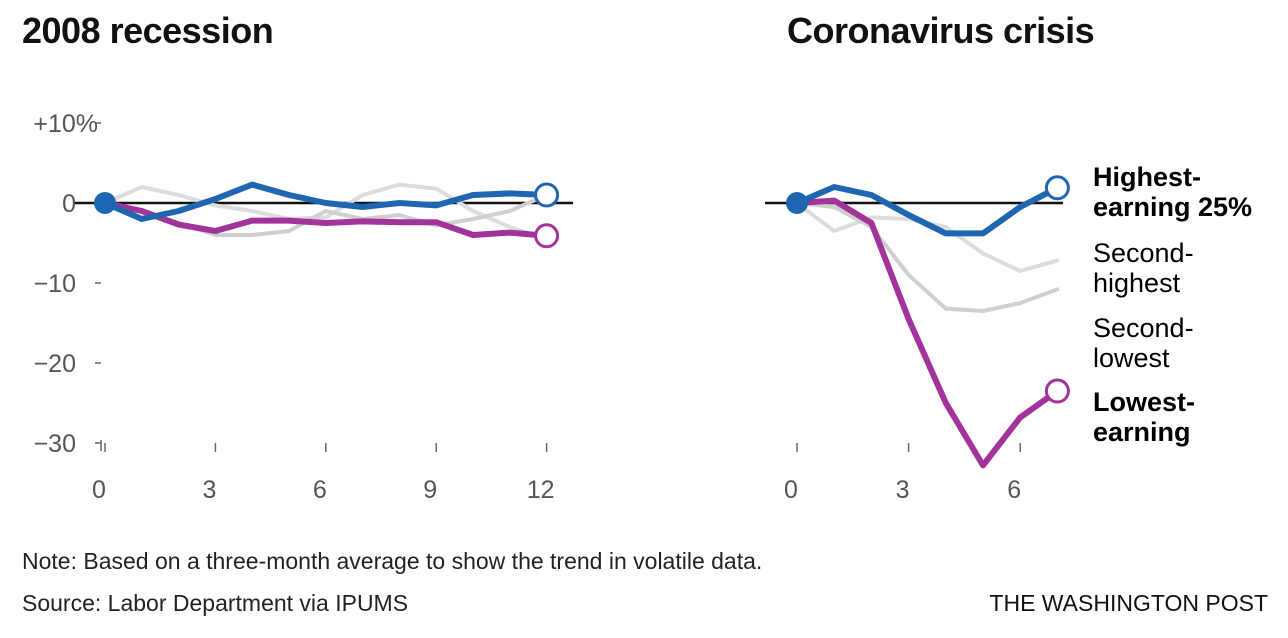  What do you see at coordinates (65, 124) in the screenshot?
I see `y-tick-label: +10%` at bounding box center [65, 124].